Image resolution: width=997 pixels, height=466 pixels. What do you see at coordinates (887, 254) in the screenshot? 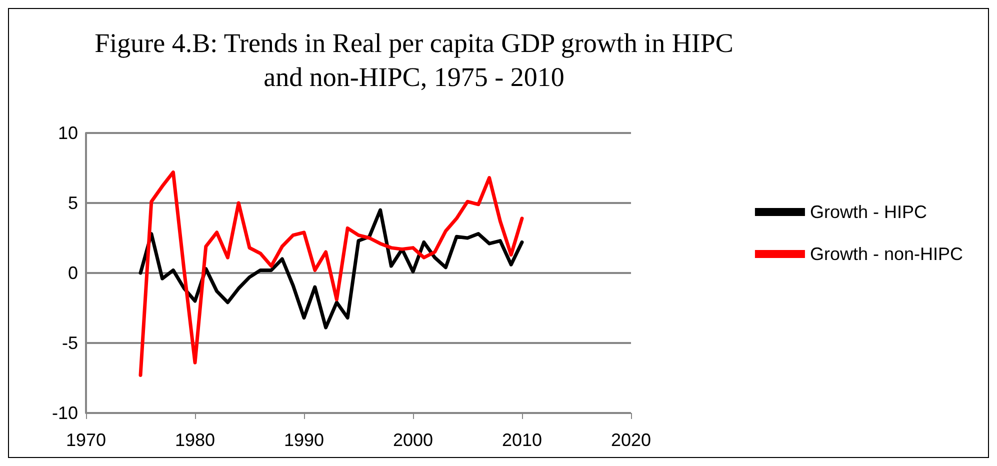
I see `legend-label: Growth - non-HIPC` at bounding box center [887, 254].